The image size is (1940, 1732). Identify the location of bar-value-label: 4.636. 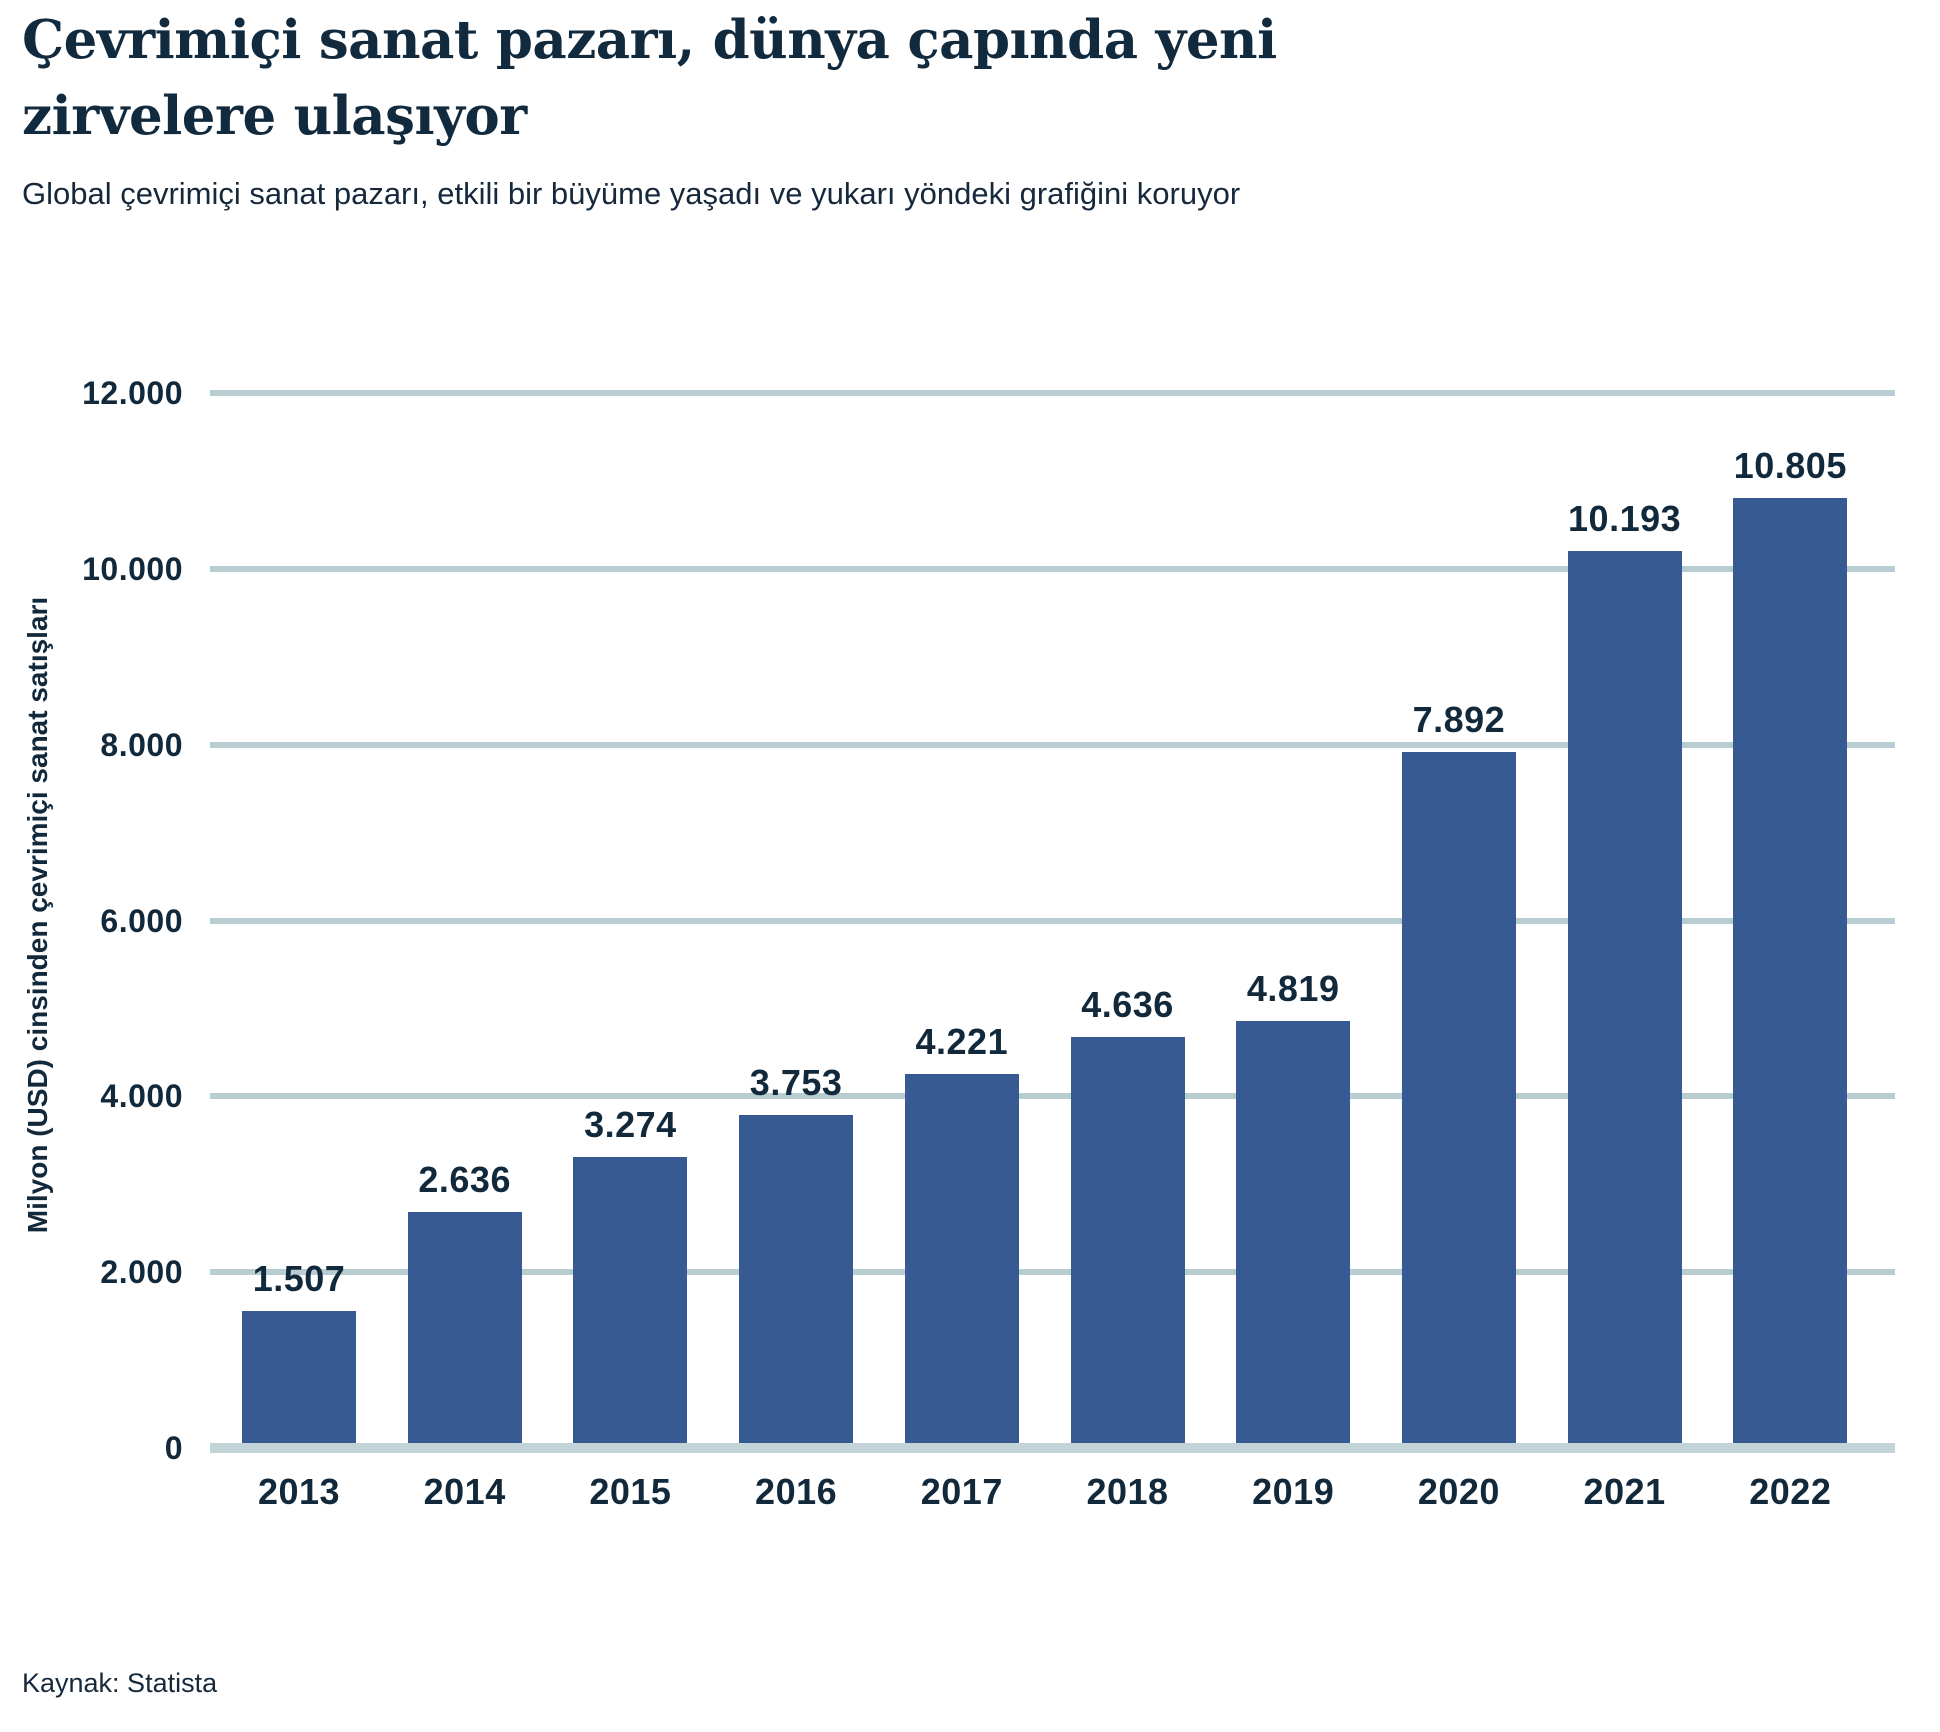
(1127, 1005).